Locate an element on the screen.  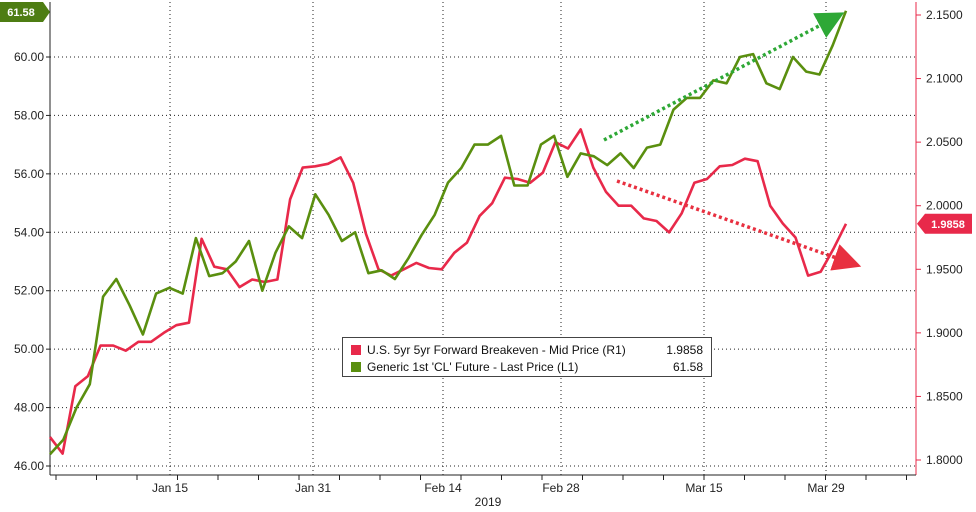
right-tick-label: 2.1000 is located at coordinates (944, 79).